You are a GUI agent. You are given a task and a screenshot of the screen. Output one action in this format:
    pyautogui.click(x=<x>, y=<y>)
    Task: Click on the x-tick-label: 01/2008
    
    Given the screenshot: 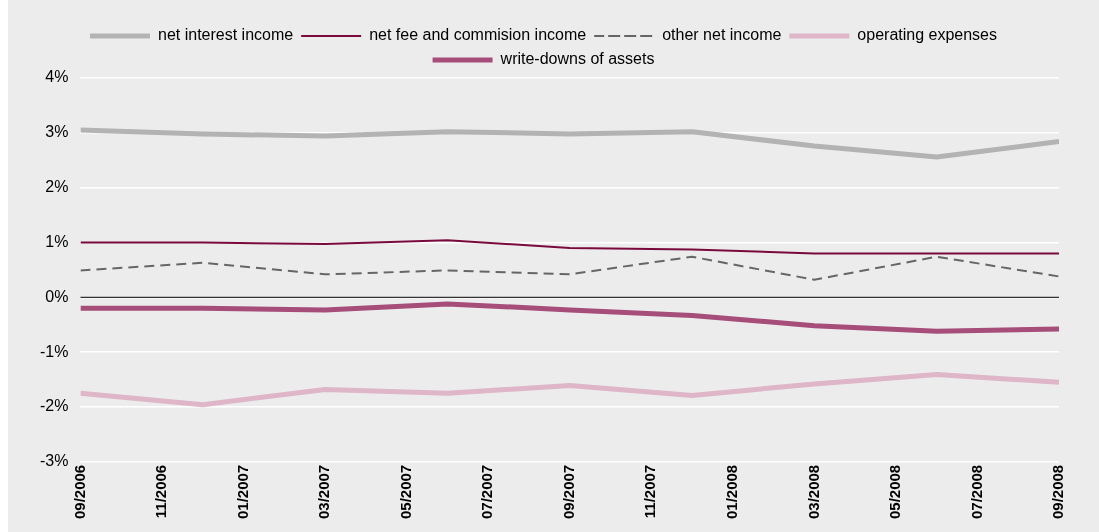 What is the action you would take?
    pyautogui.click(x=731, y=492)
    